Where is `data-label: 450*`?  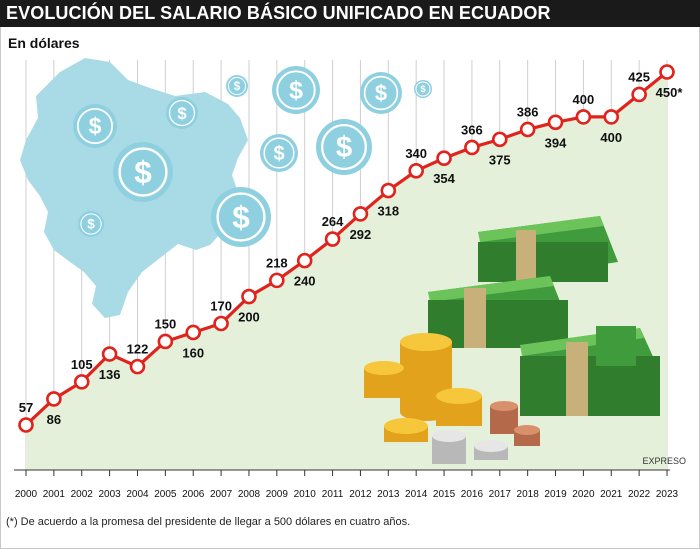 data-label: 450* is located at coordinates (670, 92).